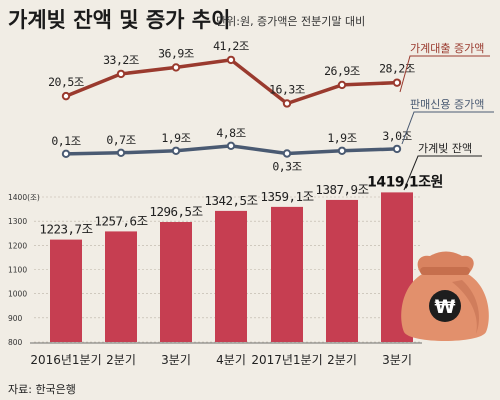  I want to click on credit-increase-label: 0,1조, so click(65, 141).